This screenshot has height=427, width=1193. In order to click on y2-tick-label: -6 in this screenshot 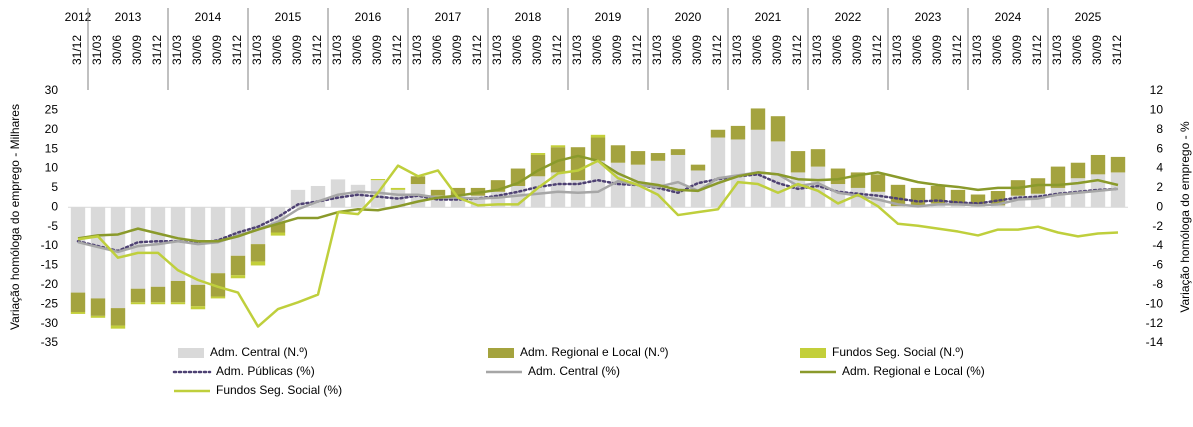, I will do `click(1157, 265)`.